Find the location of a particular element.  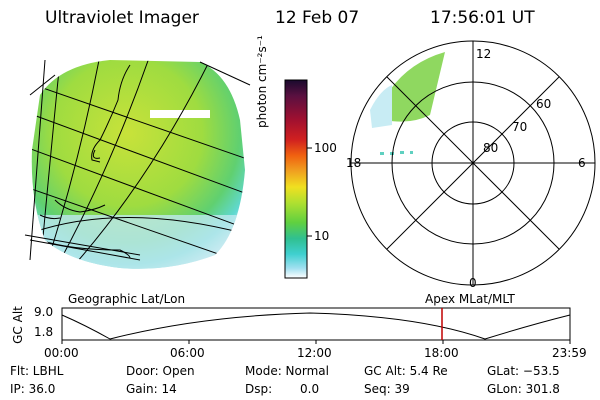

colorbar is located at coordinates (298, 179).